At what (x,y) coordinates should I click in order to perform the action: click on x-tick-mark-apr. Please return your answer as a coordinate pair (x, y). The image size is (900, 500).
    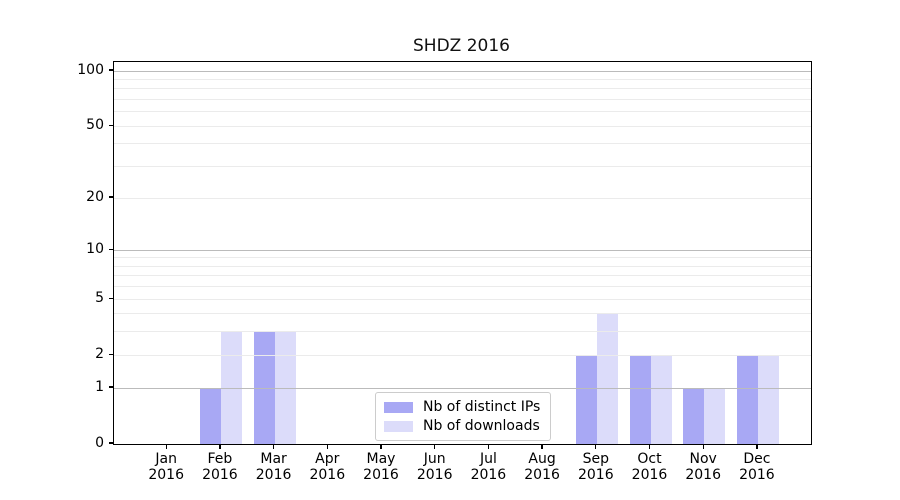
    Looking at the image, I should click on (327, 446).